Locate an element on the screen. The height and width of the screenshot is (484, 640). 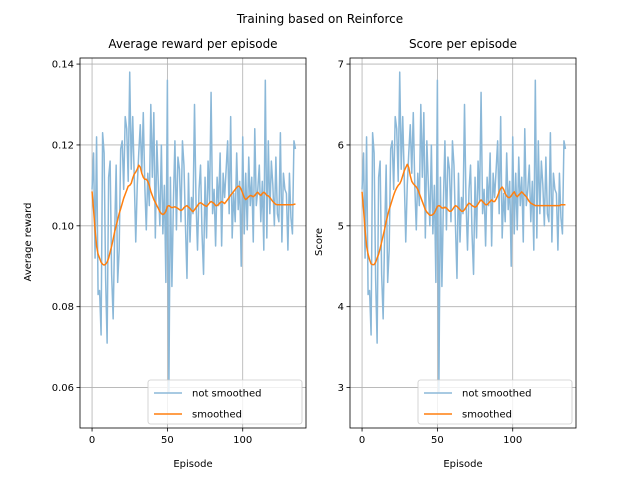
y-tick-label: 5 is located at coordinates (341, 226).